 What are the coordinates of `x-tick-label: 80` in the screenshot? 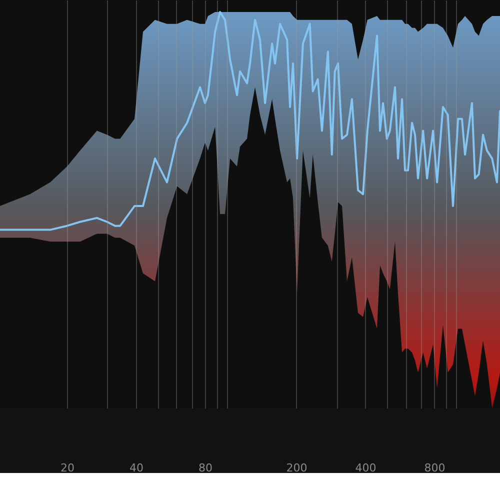 It's located at (205, 468).